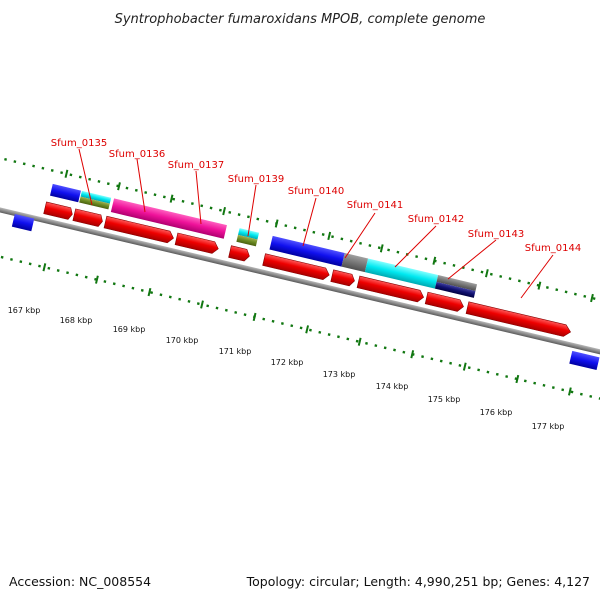  I want to click on feature-block-gray-end, so click(457, 283).